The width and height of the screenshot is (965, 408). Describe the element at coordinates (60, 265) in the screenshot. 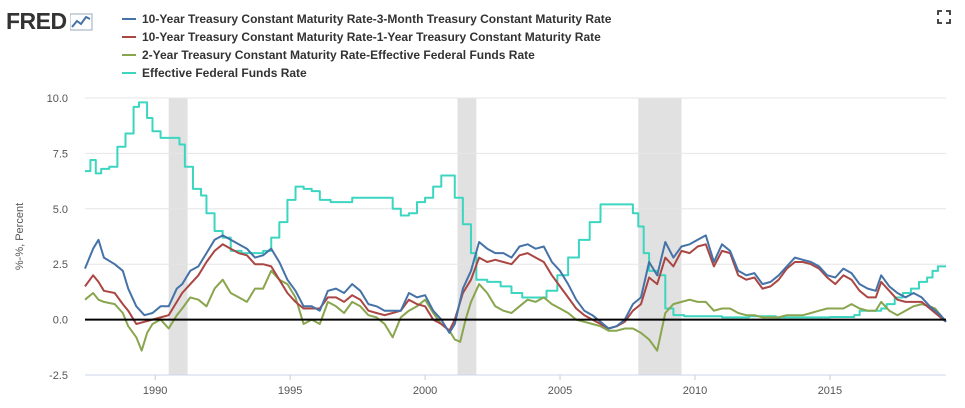

I see `y-tick-label: 2.5` at that location.